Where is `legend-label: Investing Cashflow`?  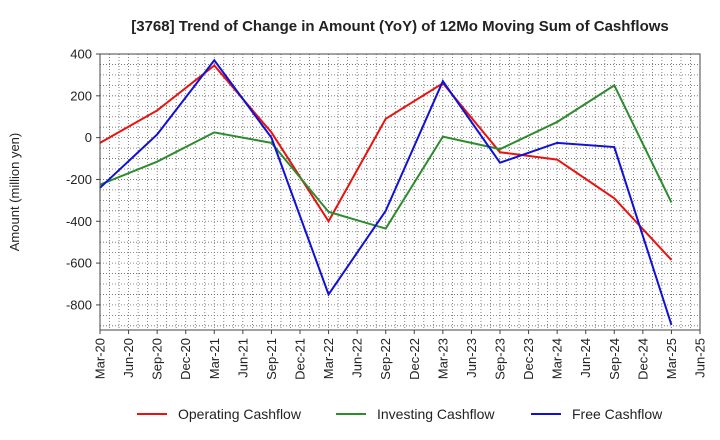
legend-label: Investing Cashflow is located at coordinates (436, 414).